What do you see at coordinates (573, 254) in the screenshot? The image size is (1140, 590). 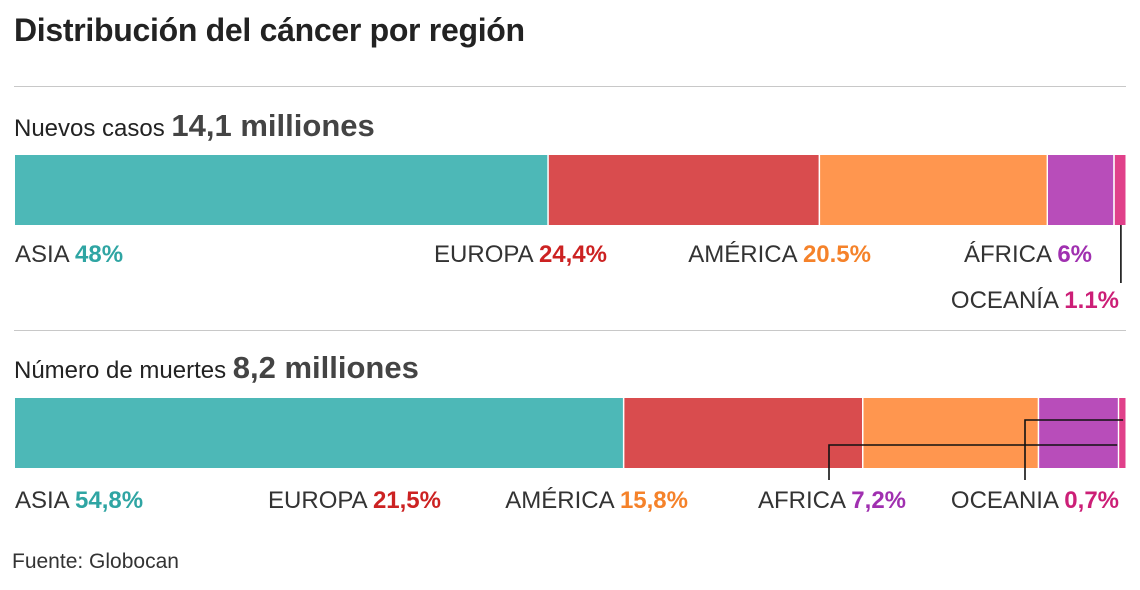 I see `new-cases-label-percent-europa: 24,4%` at bounding box center [573, 254].